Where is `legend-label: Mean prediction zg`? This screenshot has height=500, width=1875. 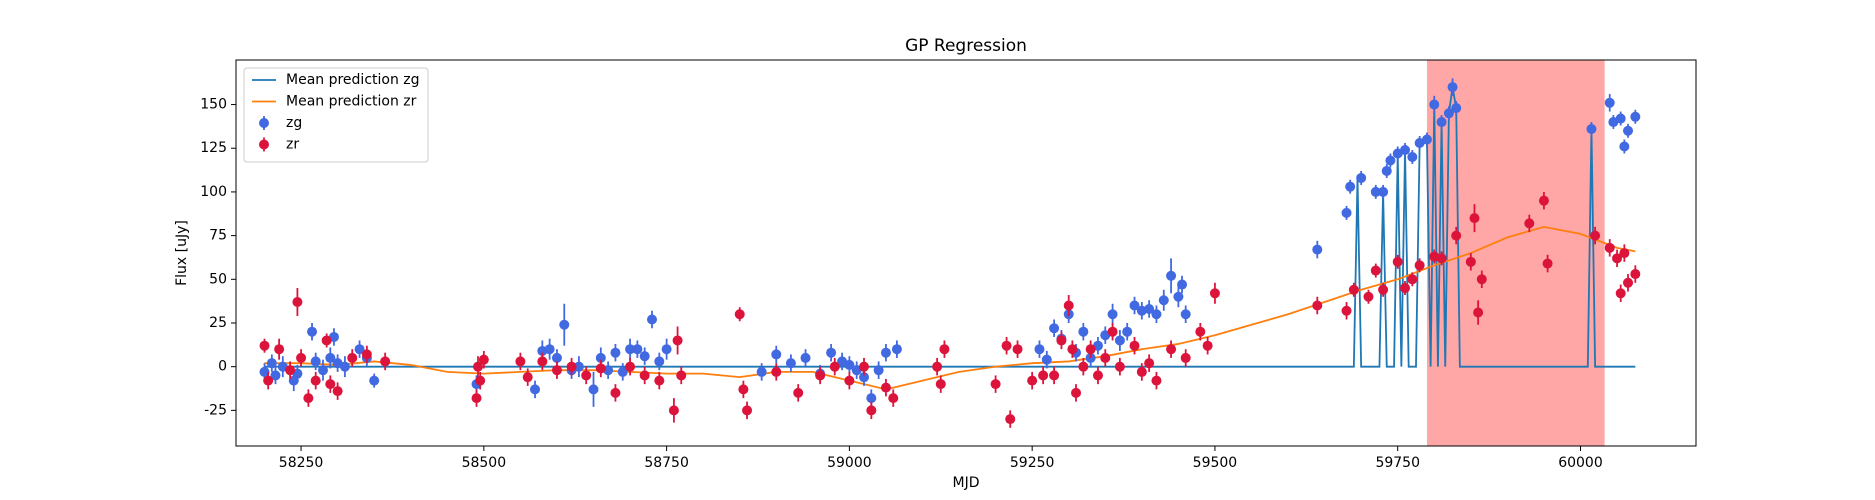 legend-label: Mean prediction zg is located at coordinates (353, 80).